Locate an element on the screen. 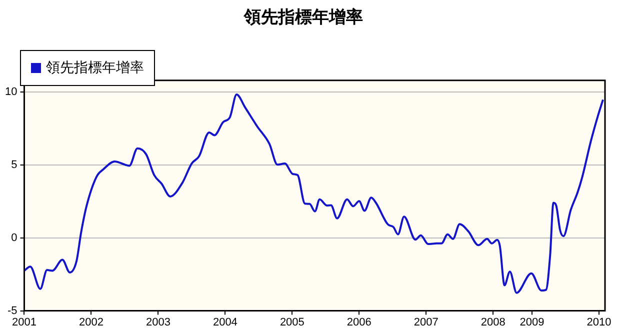 This screenshot has height=334, width=619. x-tick-label: 2003 is located at coordinates (158, 322).